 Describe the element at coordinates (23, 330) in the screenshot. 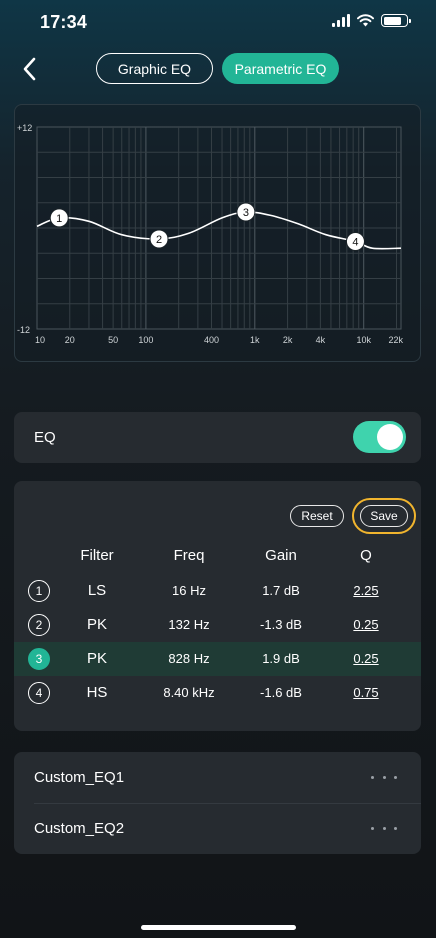

I see `y-axis-label-bottom: -12` at that location.